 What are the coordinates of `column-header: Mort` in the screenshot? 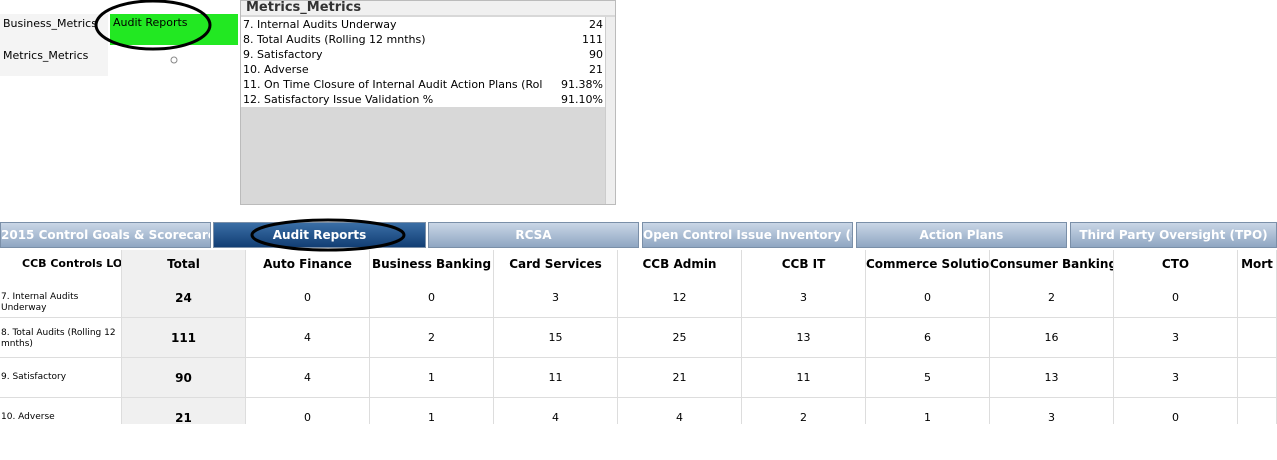 It's located at (1257, 264).